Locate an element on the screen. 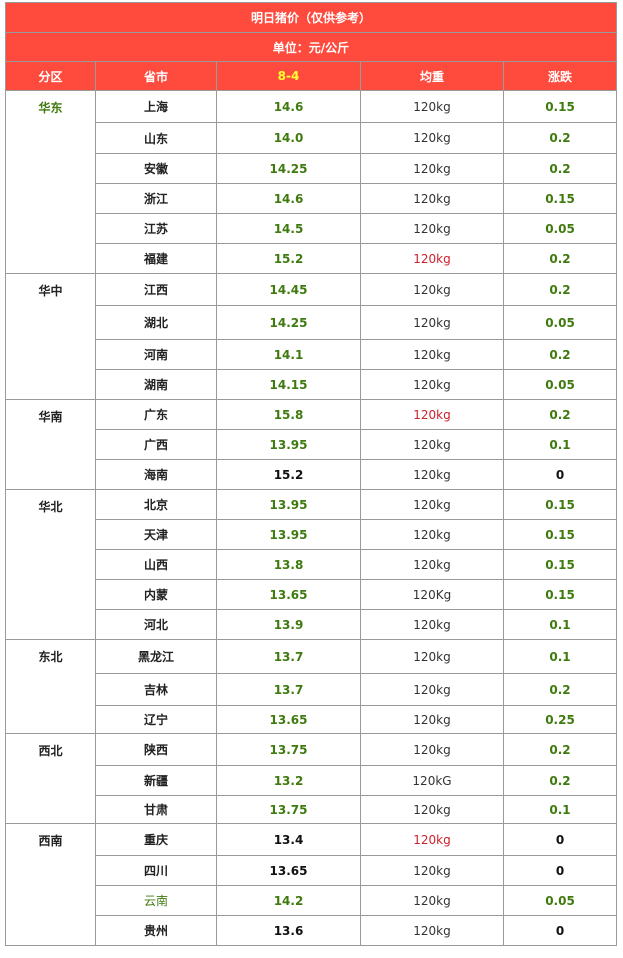 The image size is (623, 958). province-cell: 新疆 is located at coordinates (156, 780).